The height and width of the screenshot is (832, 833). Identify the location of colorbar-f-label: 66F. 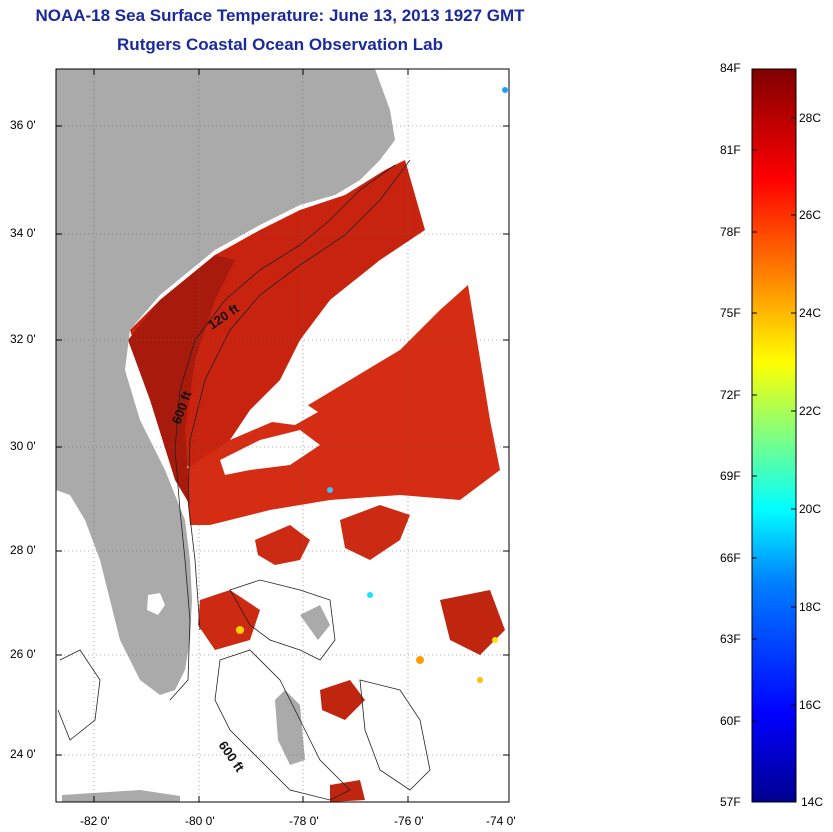
(730, 558).